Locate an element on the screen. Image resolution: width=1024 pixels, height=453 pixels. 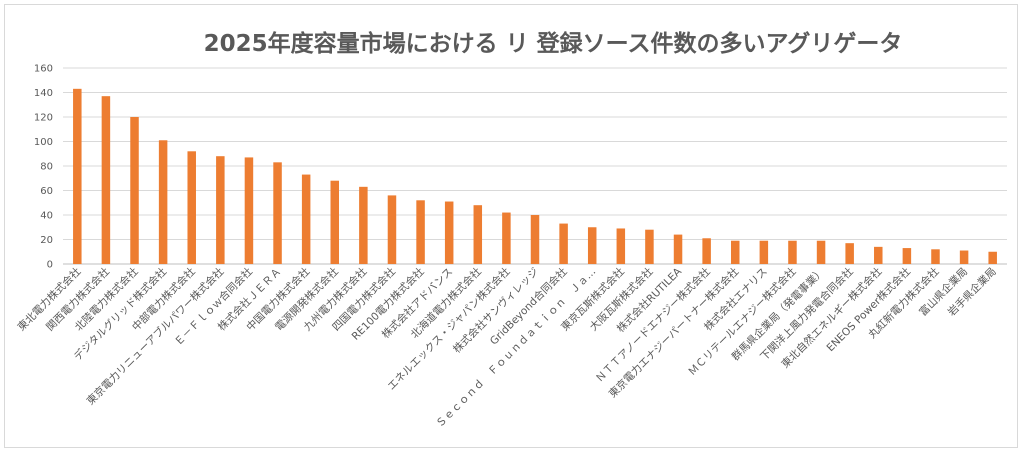
y-tick-label: 80 is located at coordinates (46, 167).